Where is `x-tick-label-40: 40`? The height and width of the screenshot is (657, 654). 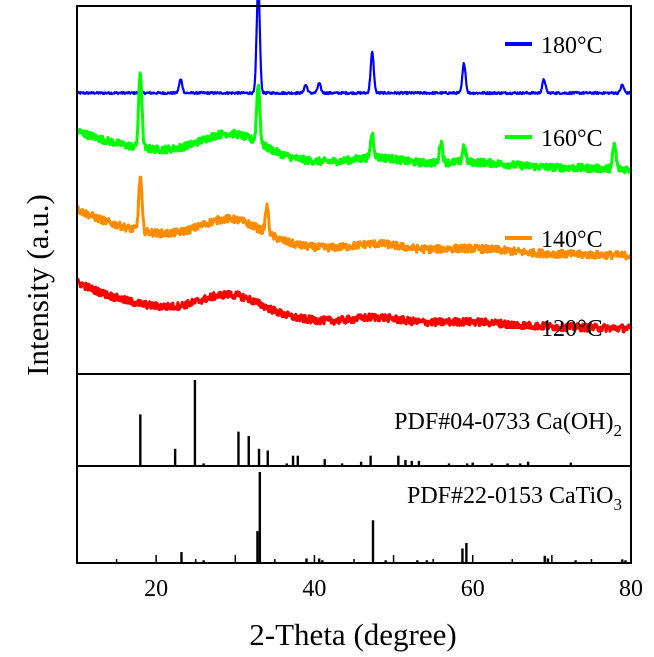
x-tick-label-40: 40 is located at coordinates (314, 589).